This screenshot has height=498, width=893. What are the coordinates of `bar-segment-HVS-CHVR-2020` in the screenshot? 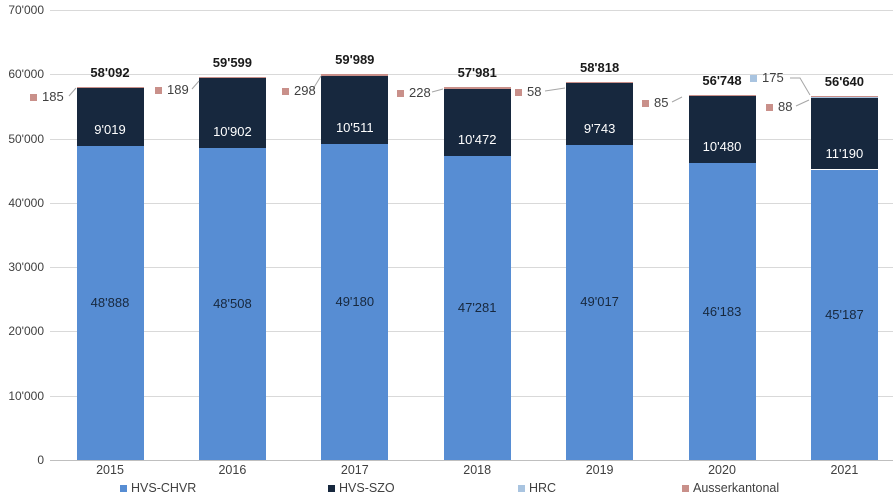 It's located at (722, 311).